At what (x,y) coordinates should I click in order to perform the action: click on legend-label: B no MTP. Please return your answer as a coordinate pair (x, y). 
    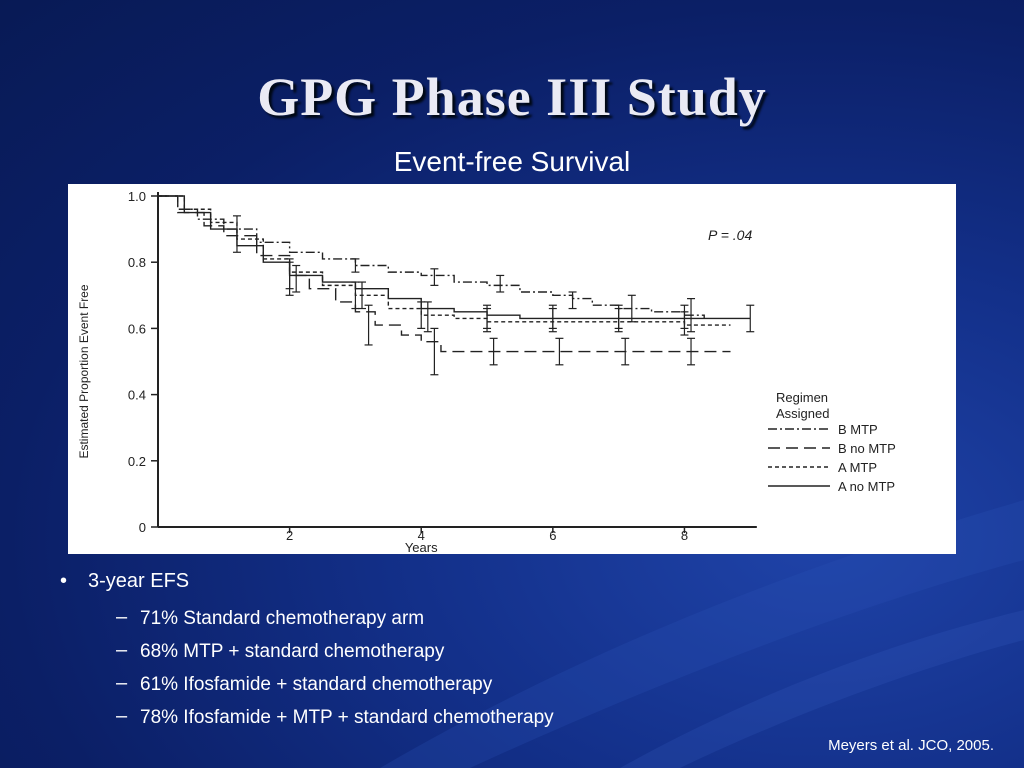
    Looking at the image, I should click on (867, 448).